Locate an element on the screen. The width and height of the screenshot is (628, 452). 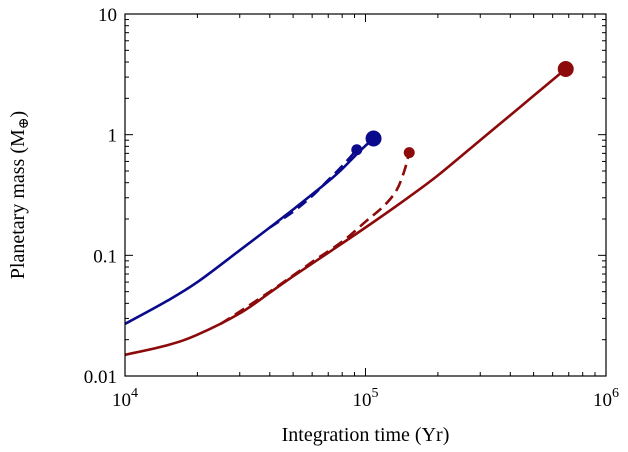
x-axis-label: Integration time (Yr) is located at coordinates (366, 435).